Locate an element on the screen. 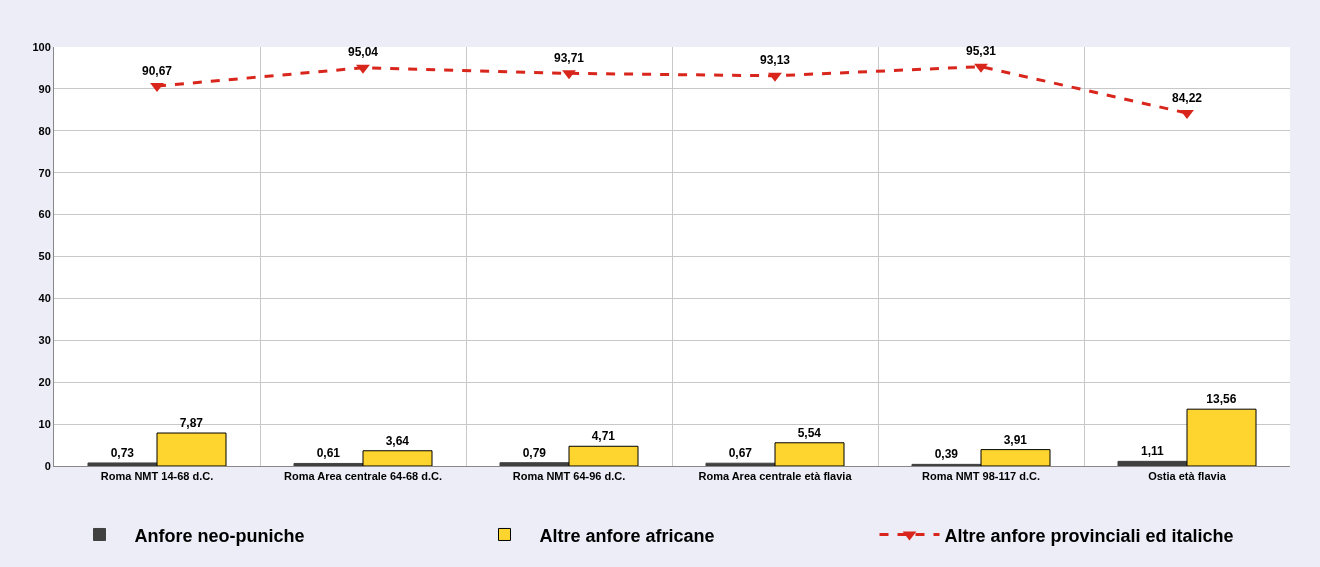  data-label: 84,22 is located at coordinates (1187, 97).